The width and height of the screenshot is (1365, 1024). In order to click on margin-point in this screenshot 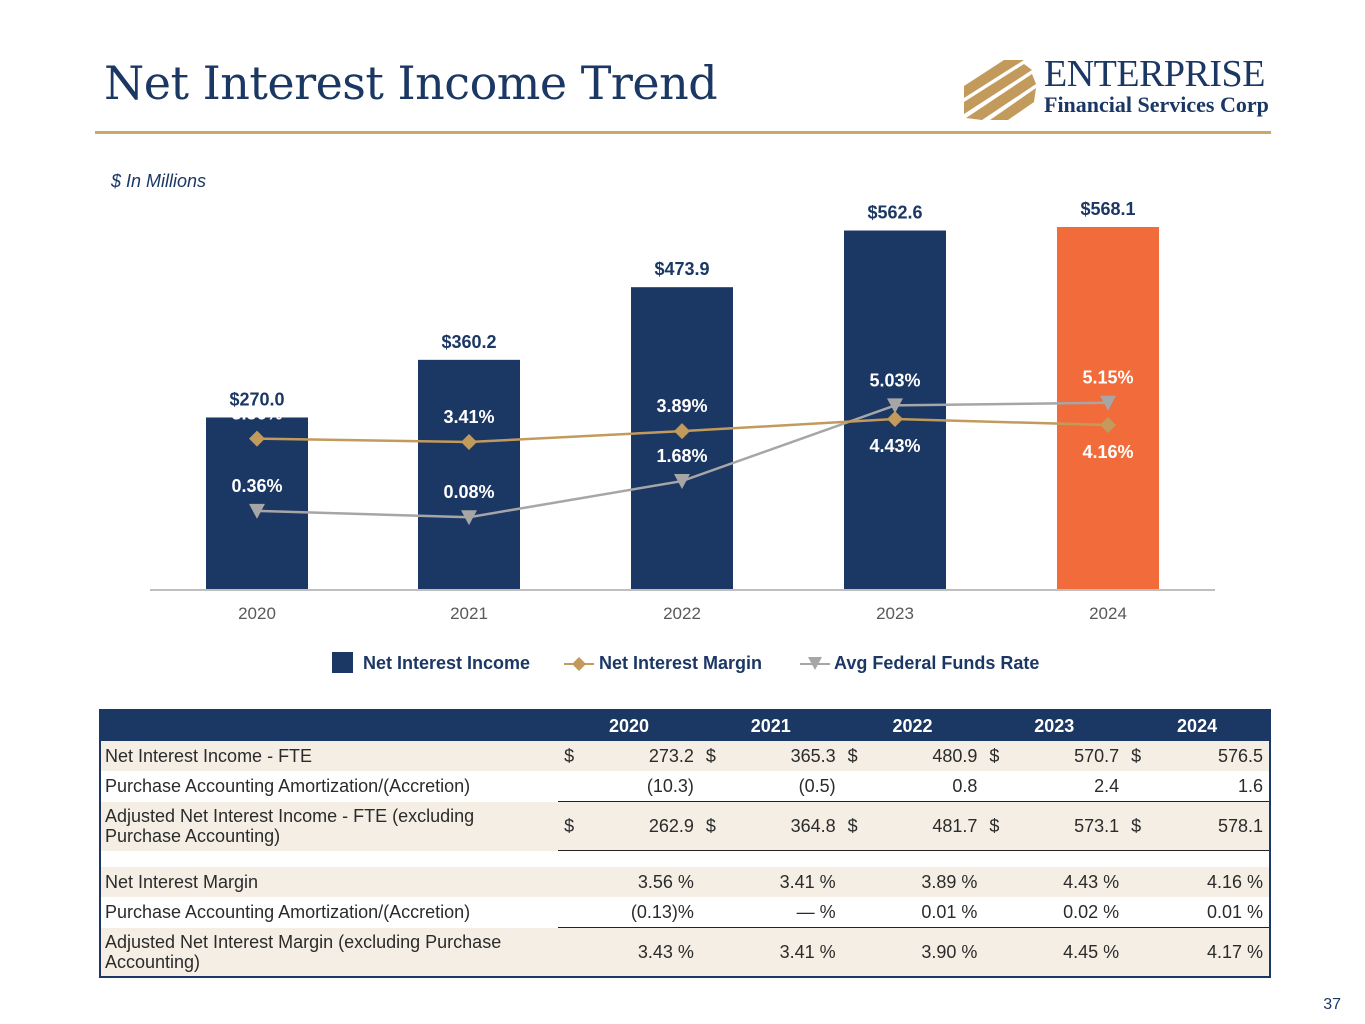, I will do `click(1108, 425)`.